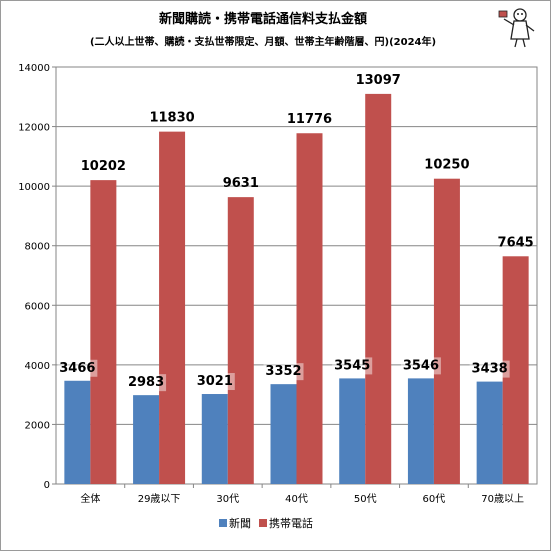 The width and height of the screenshot is (551, 551). What do you see at coordinates (34, 68) in the screenshot?
I see `y-tick-label: 14000` at bounding box center [34, 68].